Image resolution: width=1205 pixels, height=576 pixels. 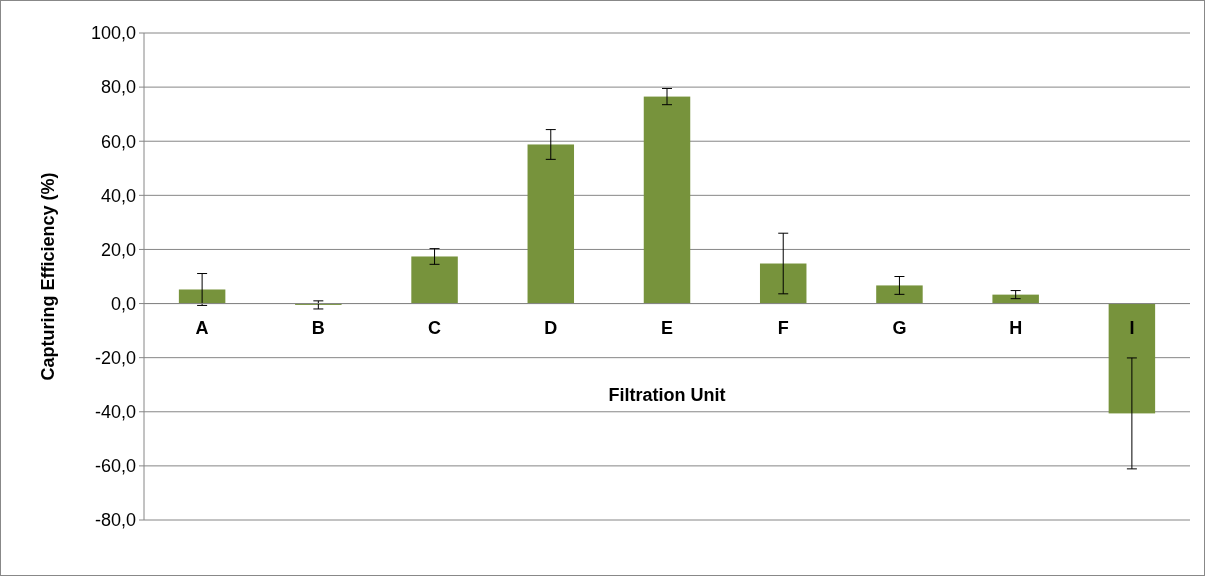 What do you see at coordinates (123, 303) in the screenshot?
I see `y-tick-label: 0,0` at bounding box center [123, 303].